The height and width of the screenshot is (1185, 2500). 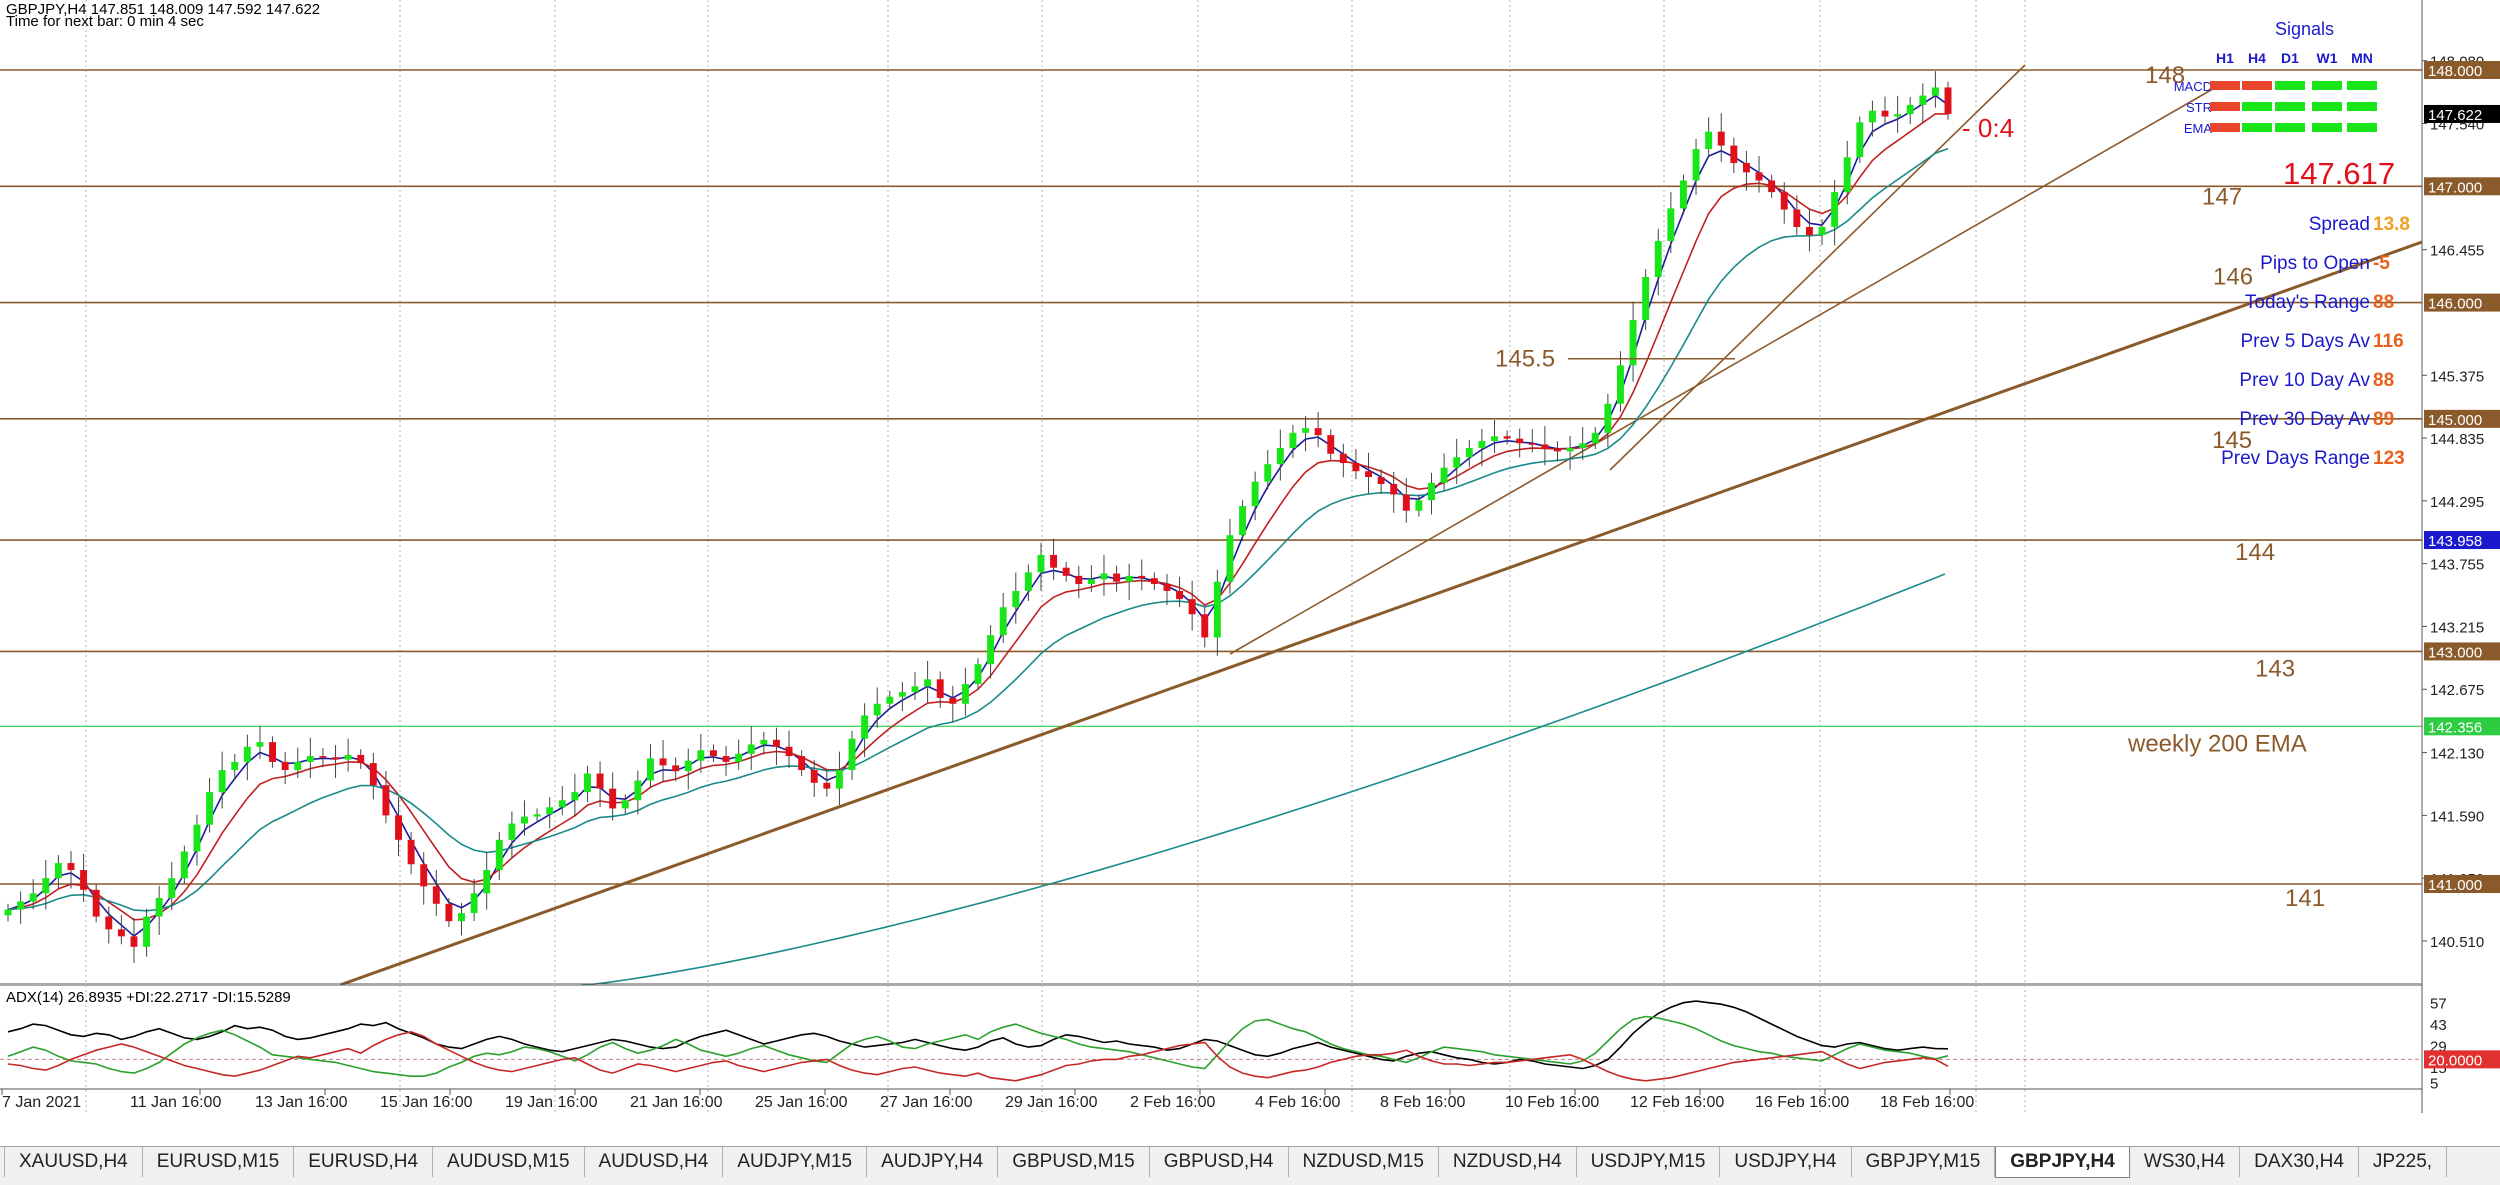 I want to click on level-label: 146, so click(x=2233, y=277).